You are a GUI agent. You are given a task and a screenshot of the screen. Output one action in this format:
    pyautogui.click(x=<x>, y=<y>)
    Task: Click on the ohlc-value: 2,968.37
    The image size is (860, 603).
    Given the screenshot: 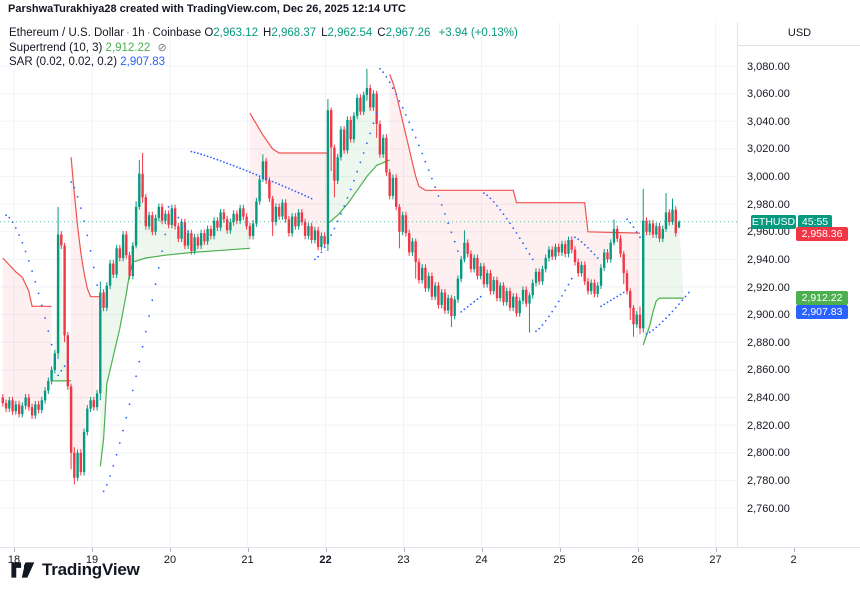 What is the action you would take?
    pyautogui.click(x=294, y=33)
    